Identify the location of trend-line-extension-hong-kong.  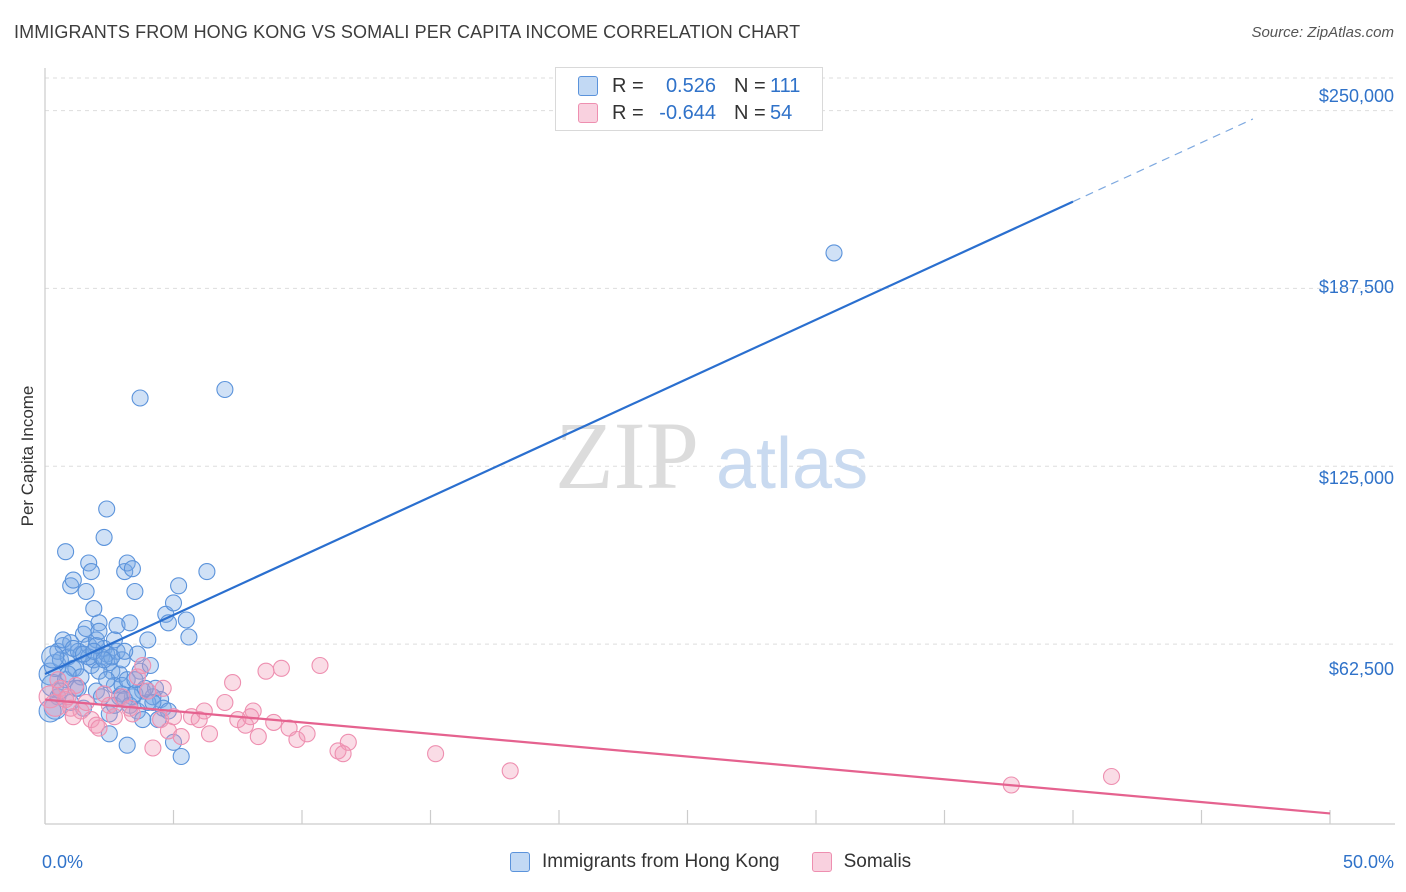
(1163, 160).